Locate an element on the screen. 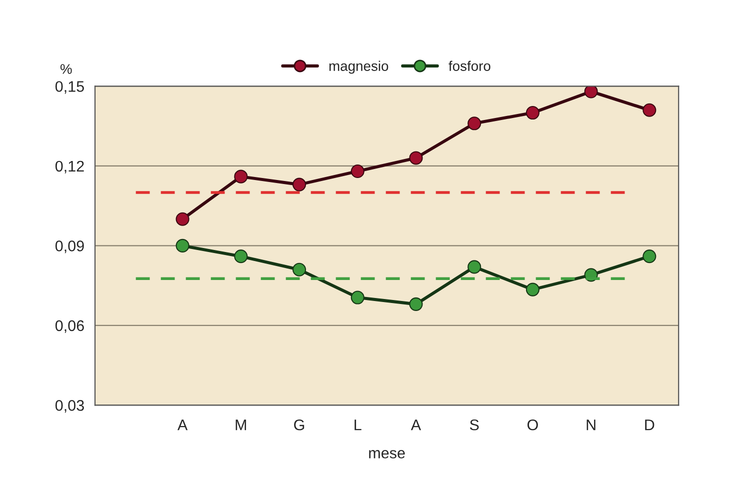  x-tick-label: L is located at coordinates (358, 425).